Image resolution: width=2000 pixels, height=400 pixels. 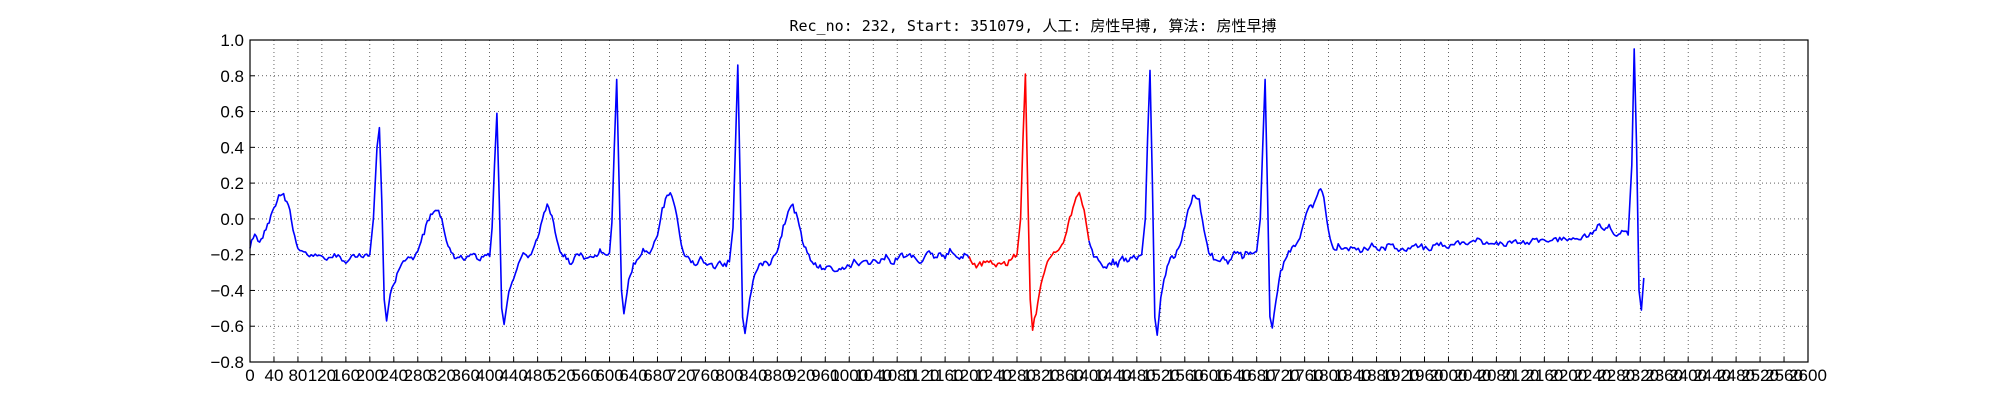 What do you see at coordinates (1784, 375) in the screenshot?
I see `x-tick-label: 2560` at bounding box center [1784, 375].